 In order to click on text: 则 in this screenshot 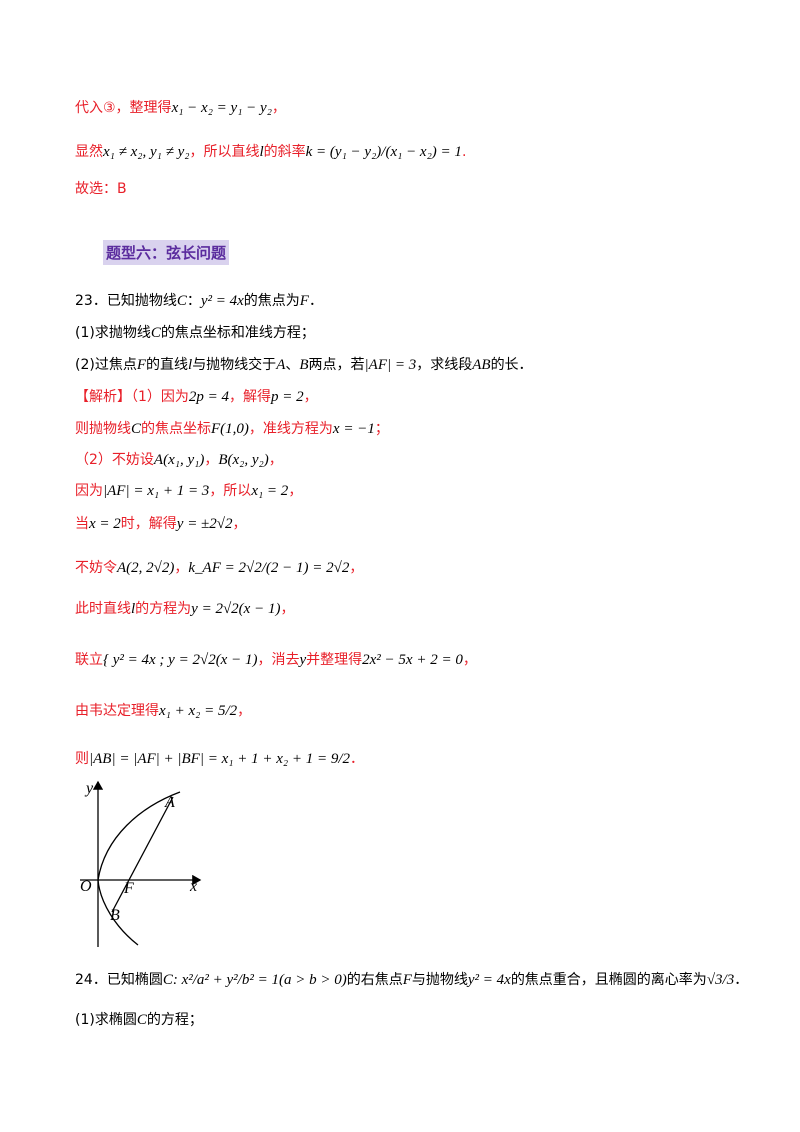, I will do `click(82, 759)`.